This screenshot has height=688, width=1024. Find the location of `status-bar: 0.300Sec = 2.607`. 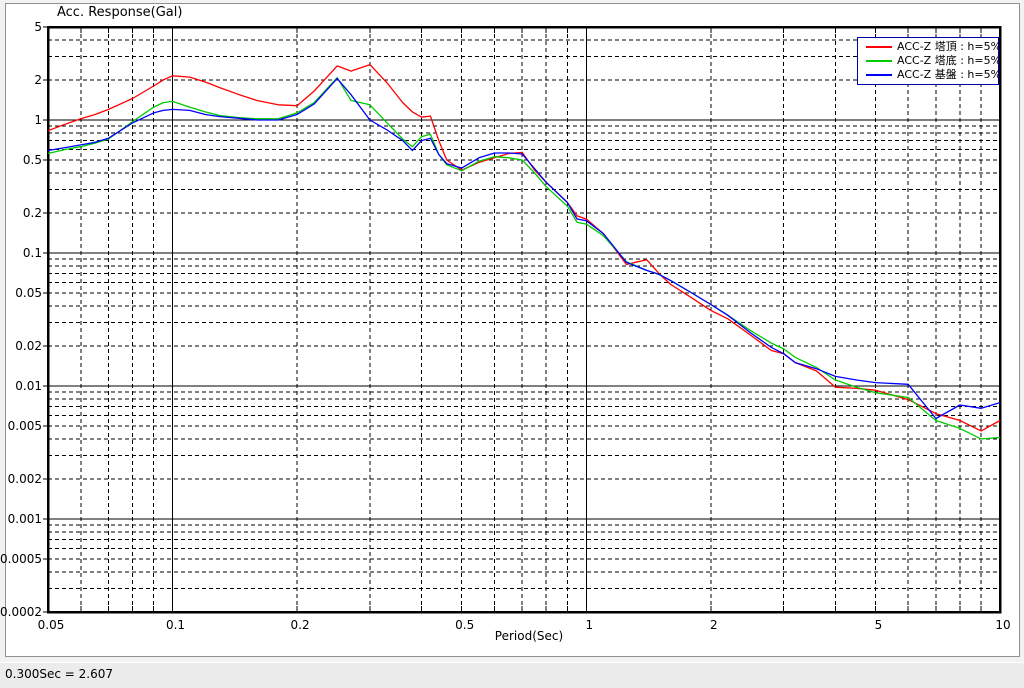

status-bar: 0.300Sec = 2.607 is located at coordinates (512, 675).